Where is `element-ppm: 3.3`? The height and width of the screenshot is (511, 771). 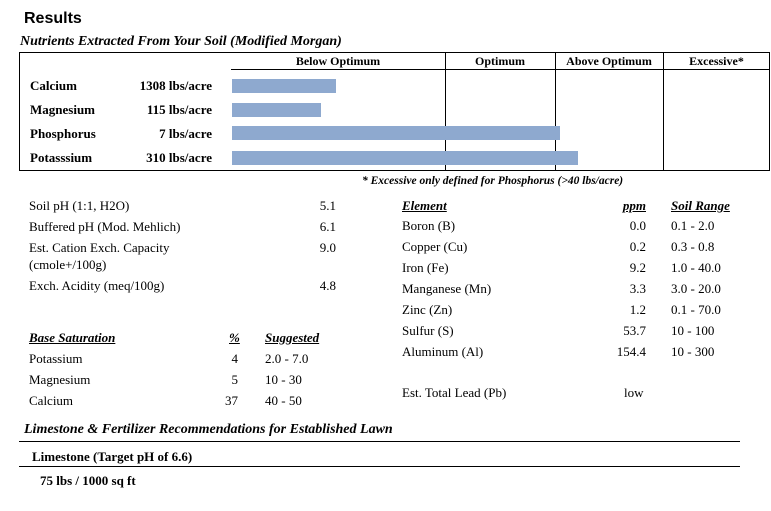
element-ppm: 3.3 is located at coordinates (637, 288).